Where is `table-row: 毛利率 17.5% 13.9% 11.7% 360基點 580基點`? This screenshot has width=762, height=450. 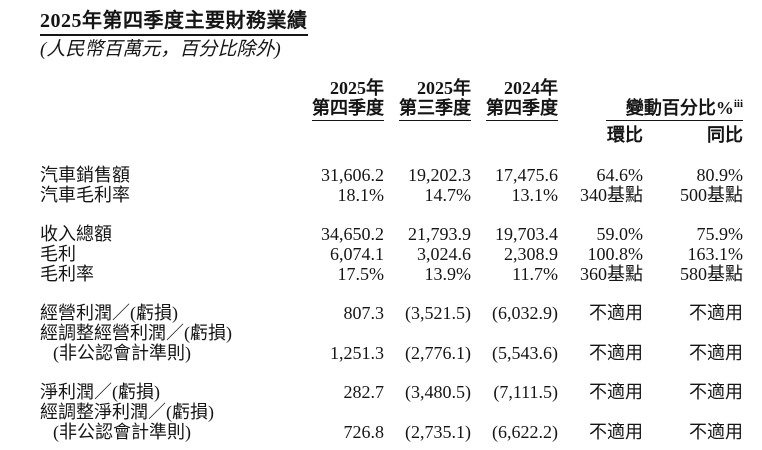
table-row: 毛利率 17.5% 13.9% 11.7% 360基點 580基點 is located at coordinates (391, 274).